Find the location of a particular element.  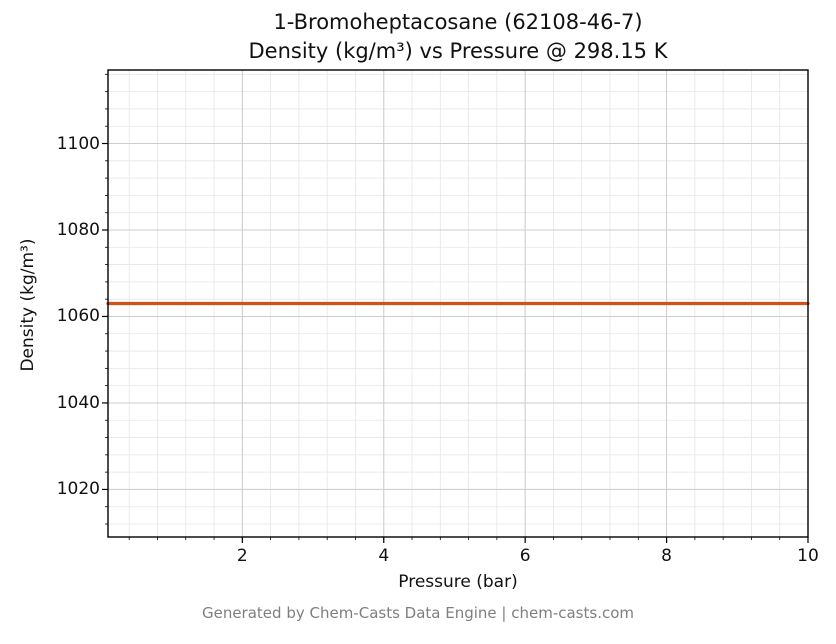

y-tick-label: 1080 is located at coordinates (78, 229).